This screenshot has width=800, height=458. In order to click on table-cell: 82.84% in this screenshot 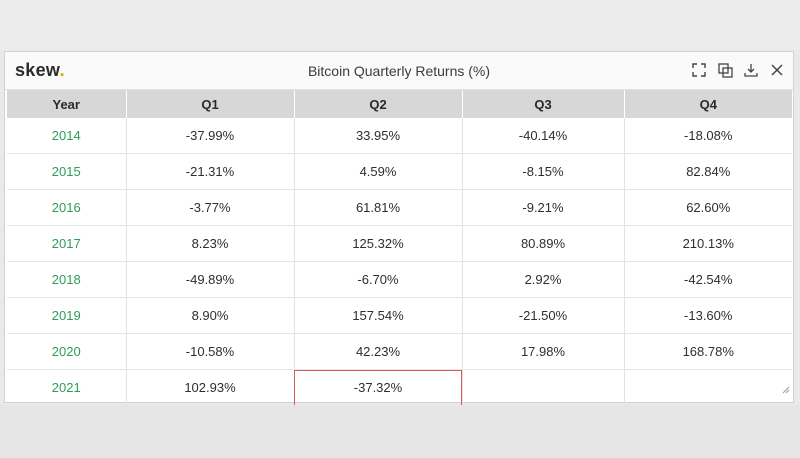, I will do `click(708, 171)`.